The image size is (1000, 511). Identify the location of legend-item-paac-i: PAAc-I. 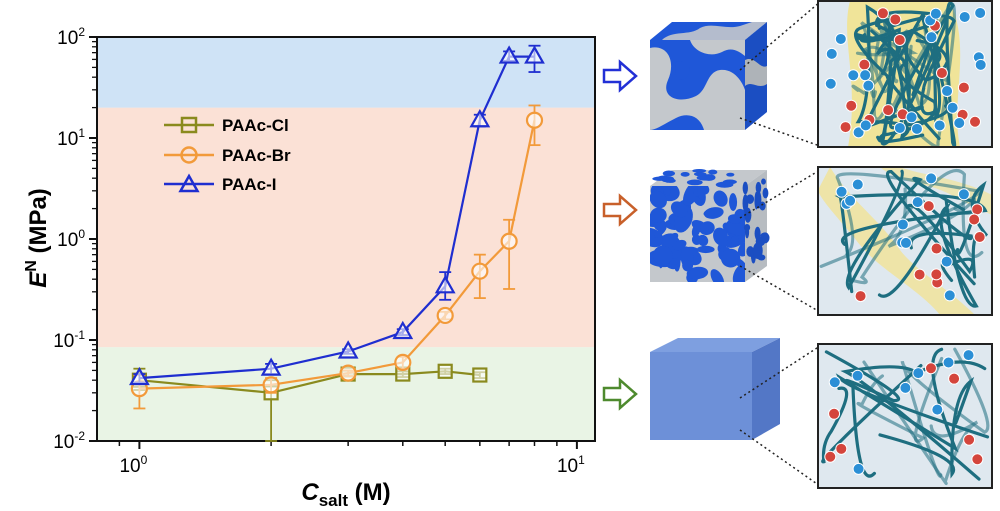
(220, 183).